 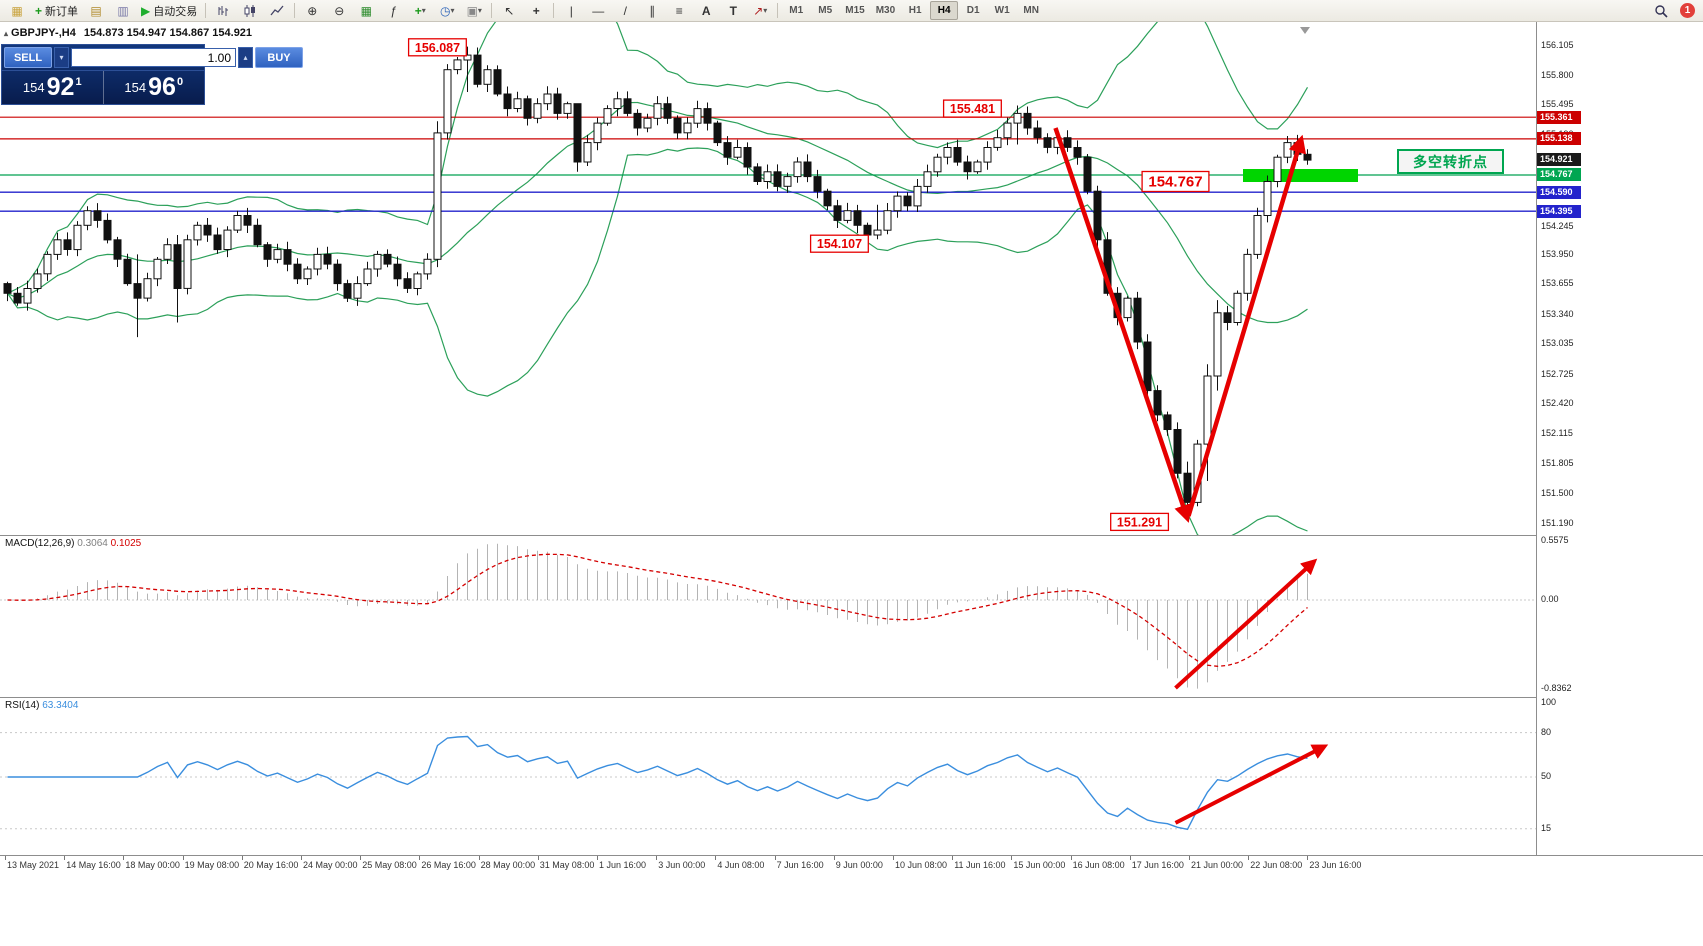 I want to click on autotrading-button: ▶ 自动交易, so click(x=169, y=11).